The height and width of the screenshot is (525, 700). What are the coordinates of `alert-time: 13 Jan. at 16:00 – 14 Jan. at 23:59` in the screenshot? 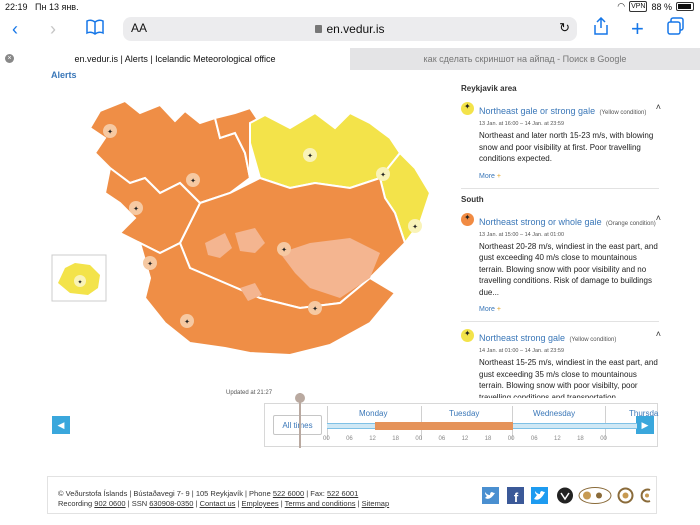 It's located at (522, 124).